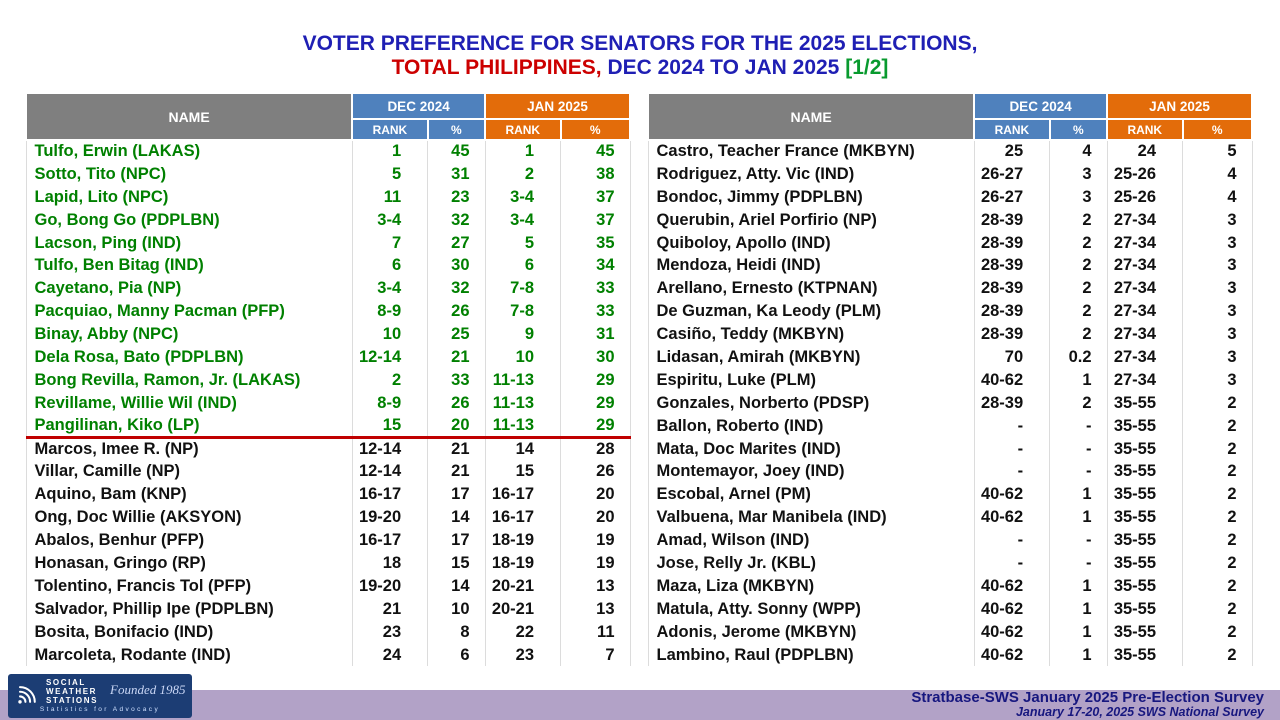 The height and width of the screenshot is (720, 1280). Describe the element at coordinates (1217, 335) in the screenshot. I see `jan-pct-value: 3` at that location.